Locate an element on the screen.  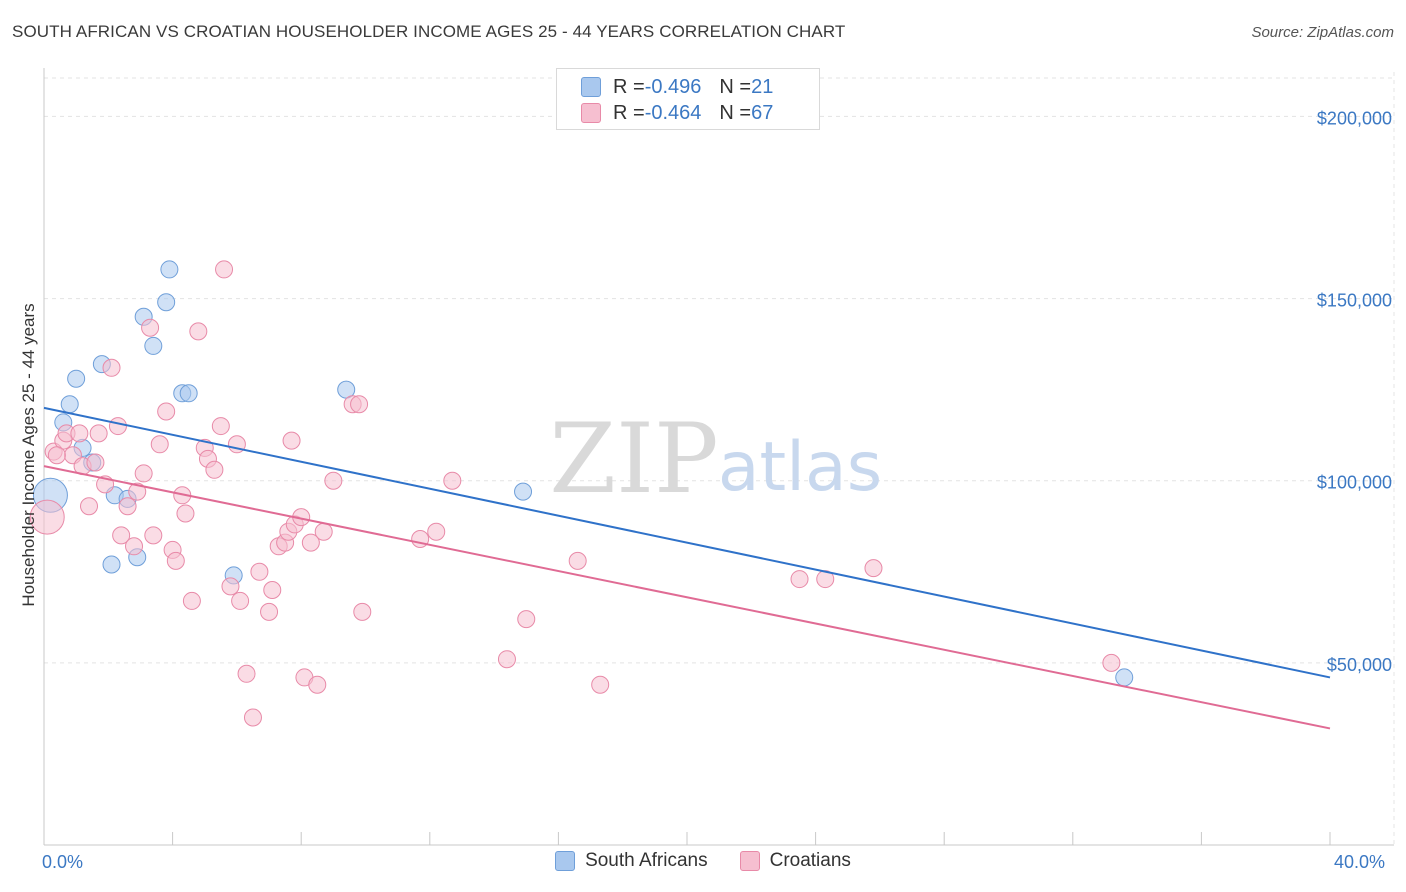
legend-row-croatians: R = -0.464 N = 67 is located at coordinates (677, 113).